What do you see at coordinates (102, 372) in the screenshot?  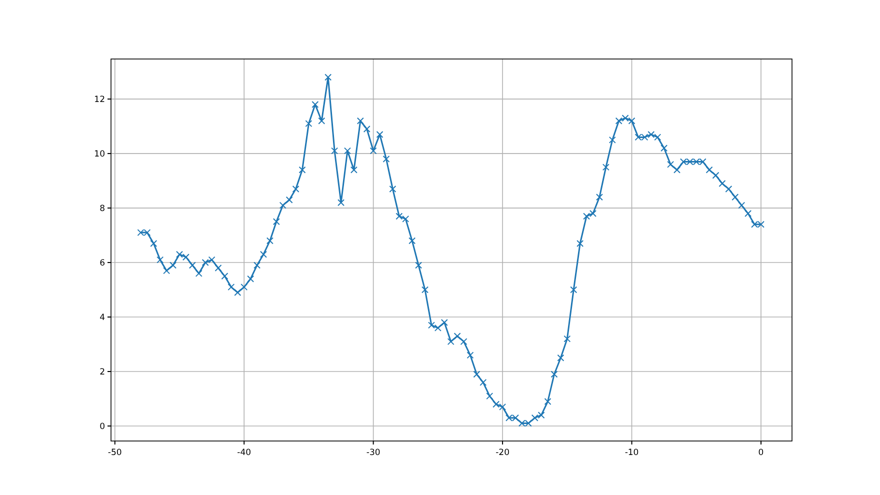 I see `y-tick-label: 2` at bounding box center [102, 372].